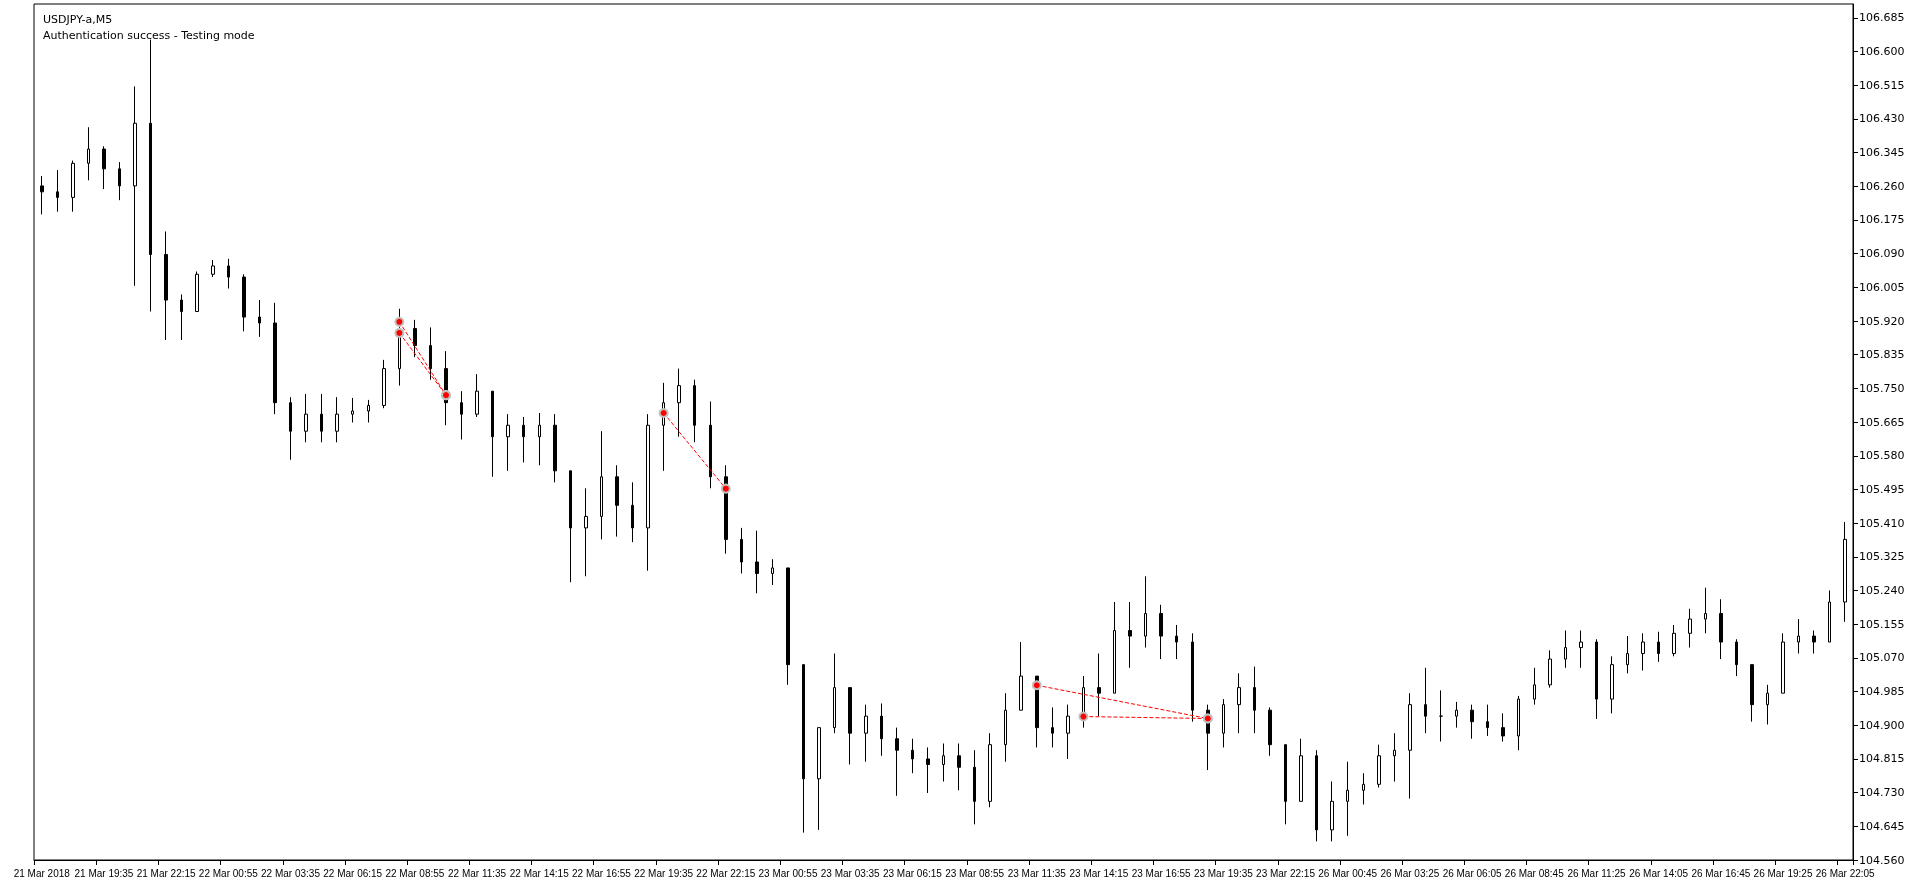 The width and height of the screenshot is (1915, 887). Describe the element at coordinates (1882, 658) in the screenshot. I see `y-tick-label: 105.070` at that location.